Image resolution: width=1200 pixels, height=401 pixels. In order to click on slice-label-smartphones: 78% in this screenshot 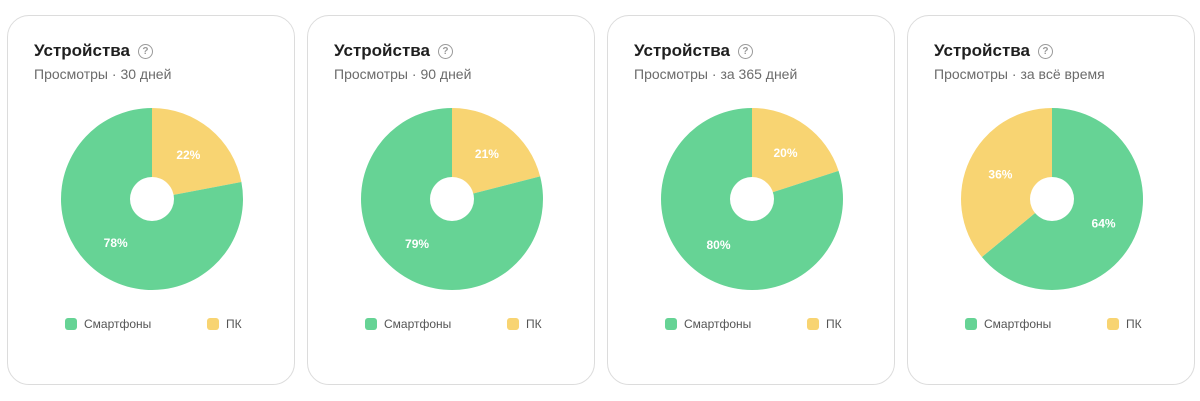, I will do `click(116, 243)`.